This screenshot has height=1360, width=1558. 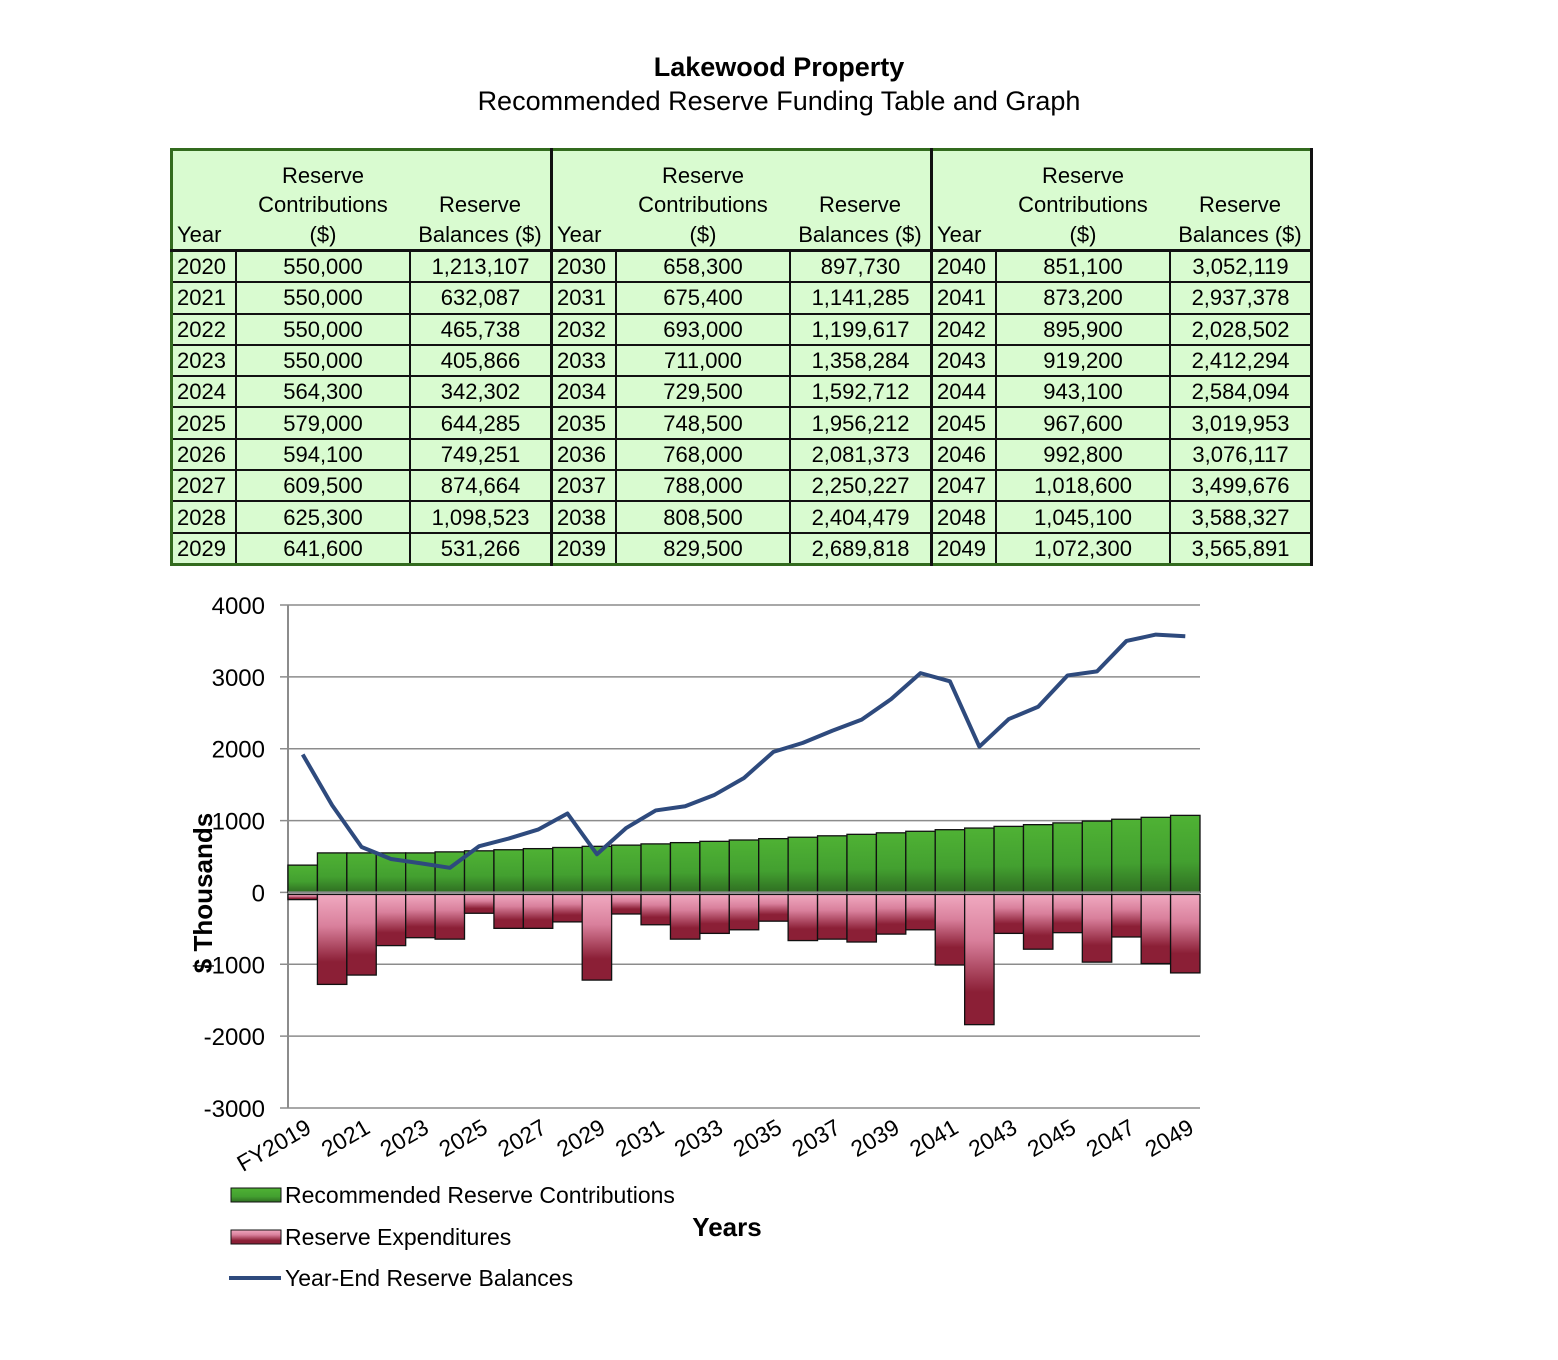 I want to click on cell-balance: 644,285, so click(x=481, y=423).